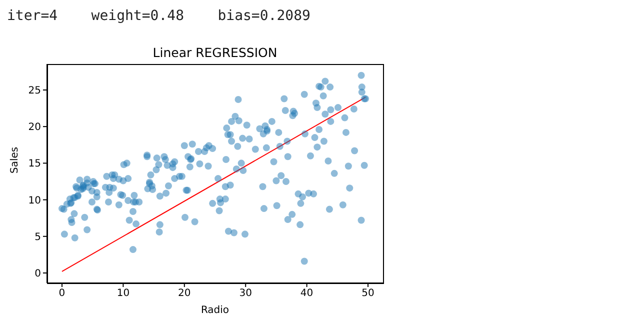 The height and width of the screenshot is (321, 642). Describe the element at coordinates (215, 310) in the screenshot. I see `x-axis-title: Radio` at that location.